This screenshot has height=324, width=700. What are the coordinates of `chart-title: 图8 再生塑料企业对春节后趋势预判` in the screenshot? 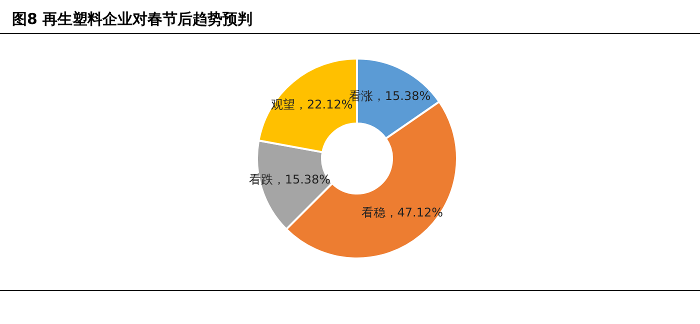 It's located at (350, 17).